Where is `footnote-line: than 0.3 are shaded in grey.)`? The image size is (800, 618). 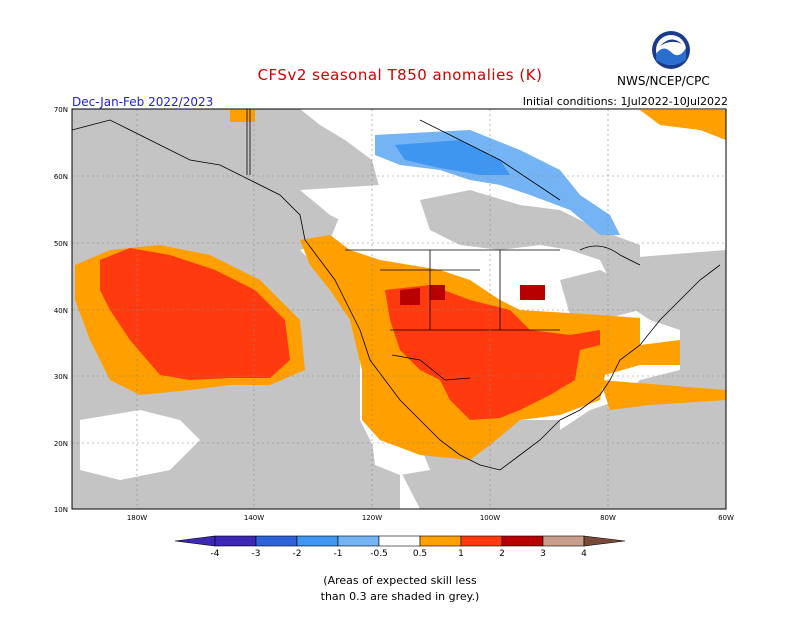 footnote-line: than 0.3 are shaded in grey.) is located at coordinates (400, 596).